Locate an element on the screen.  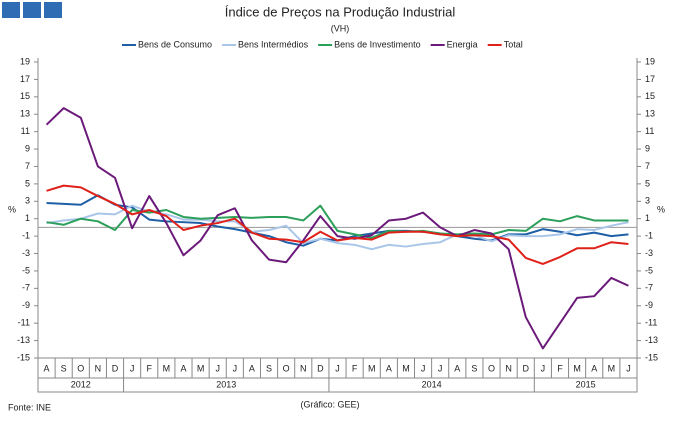
y-tick-label: 7 is located at coordinates (27, 166).